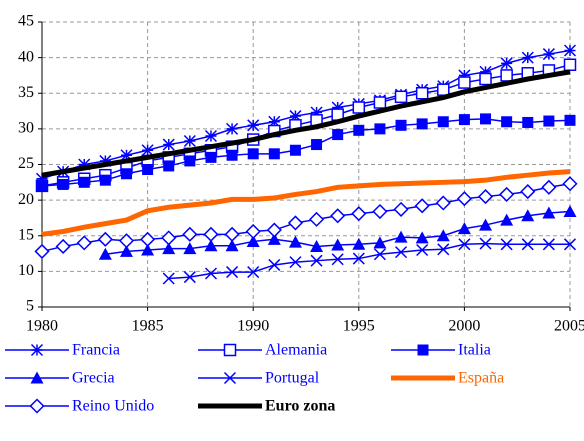  What do you see at coordinates (26, 56) in the screenshot?
I see `y-tick-label: 40` at bounding box center [26, 56].